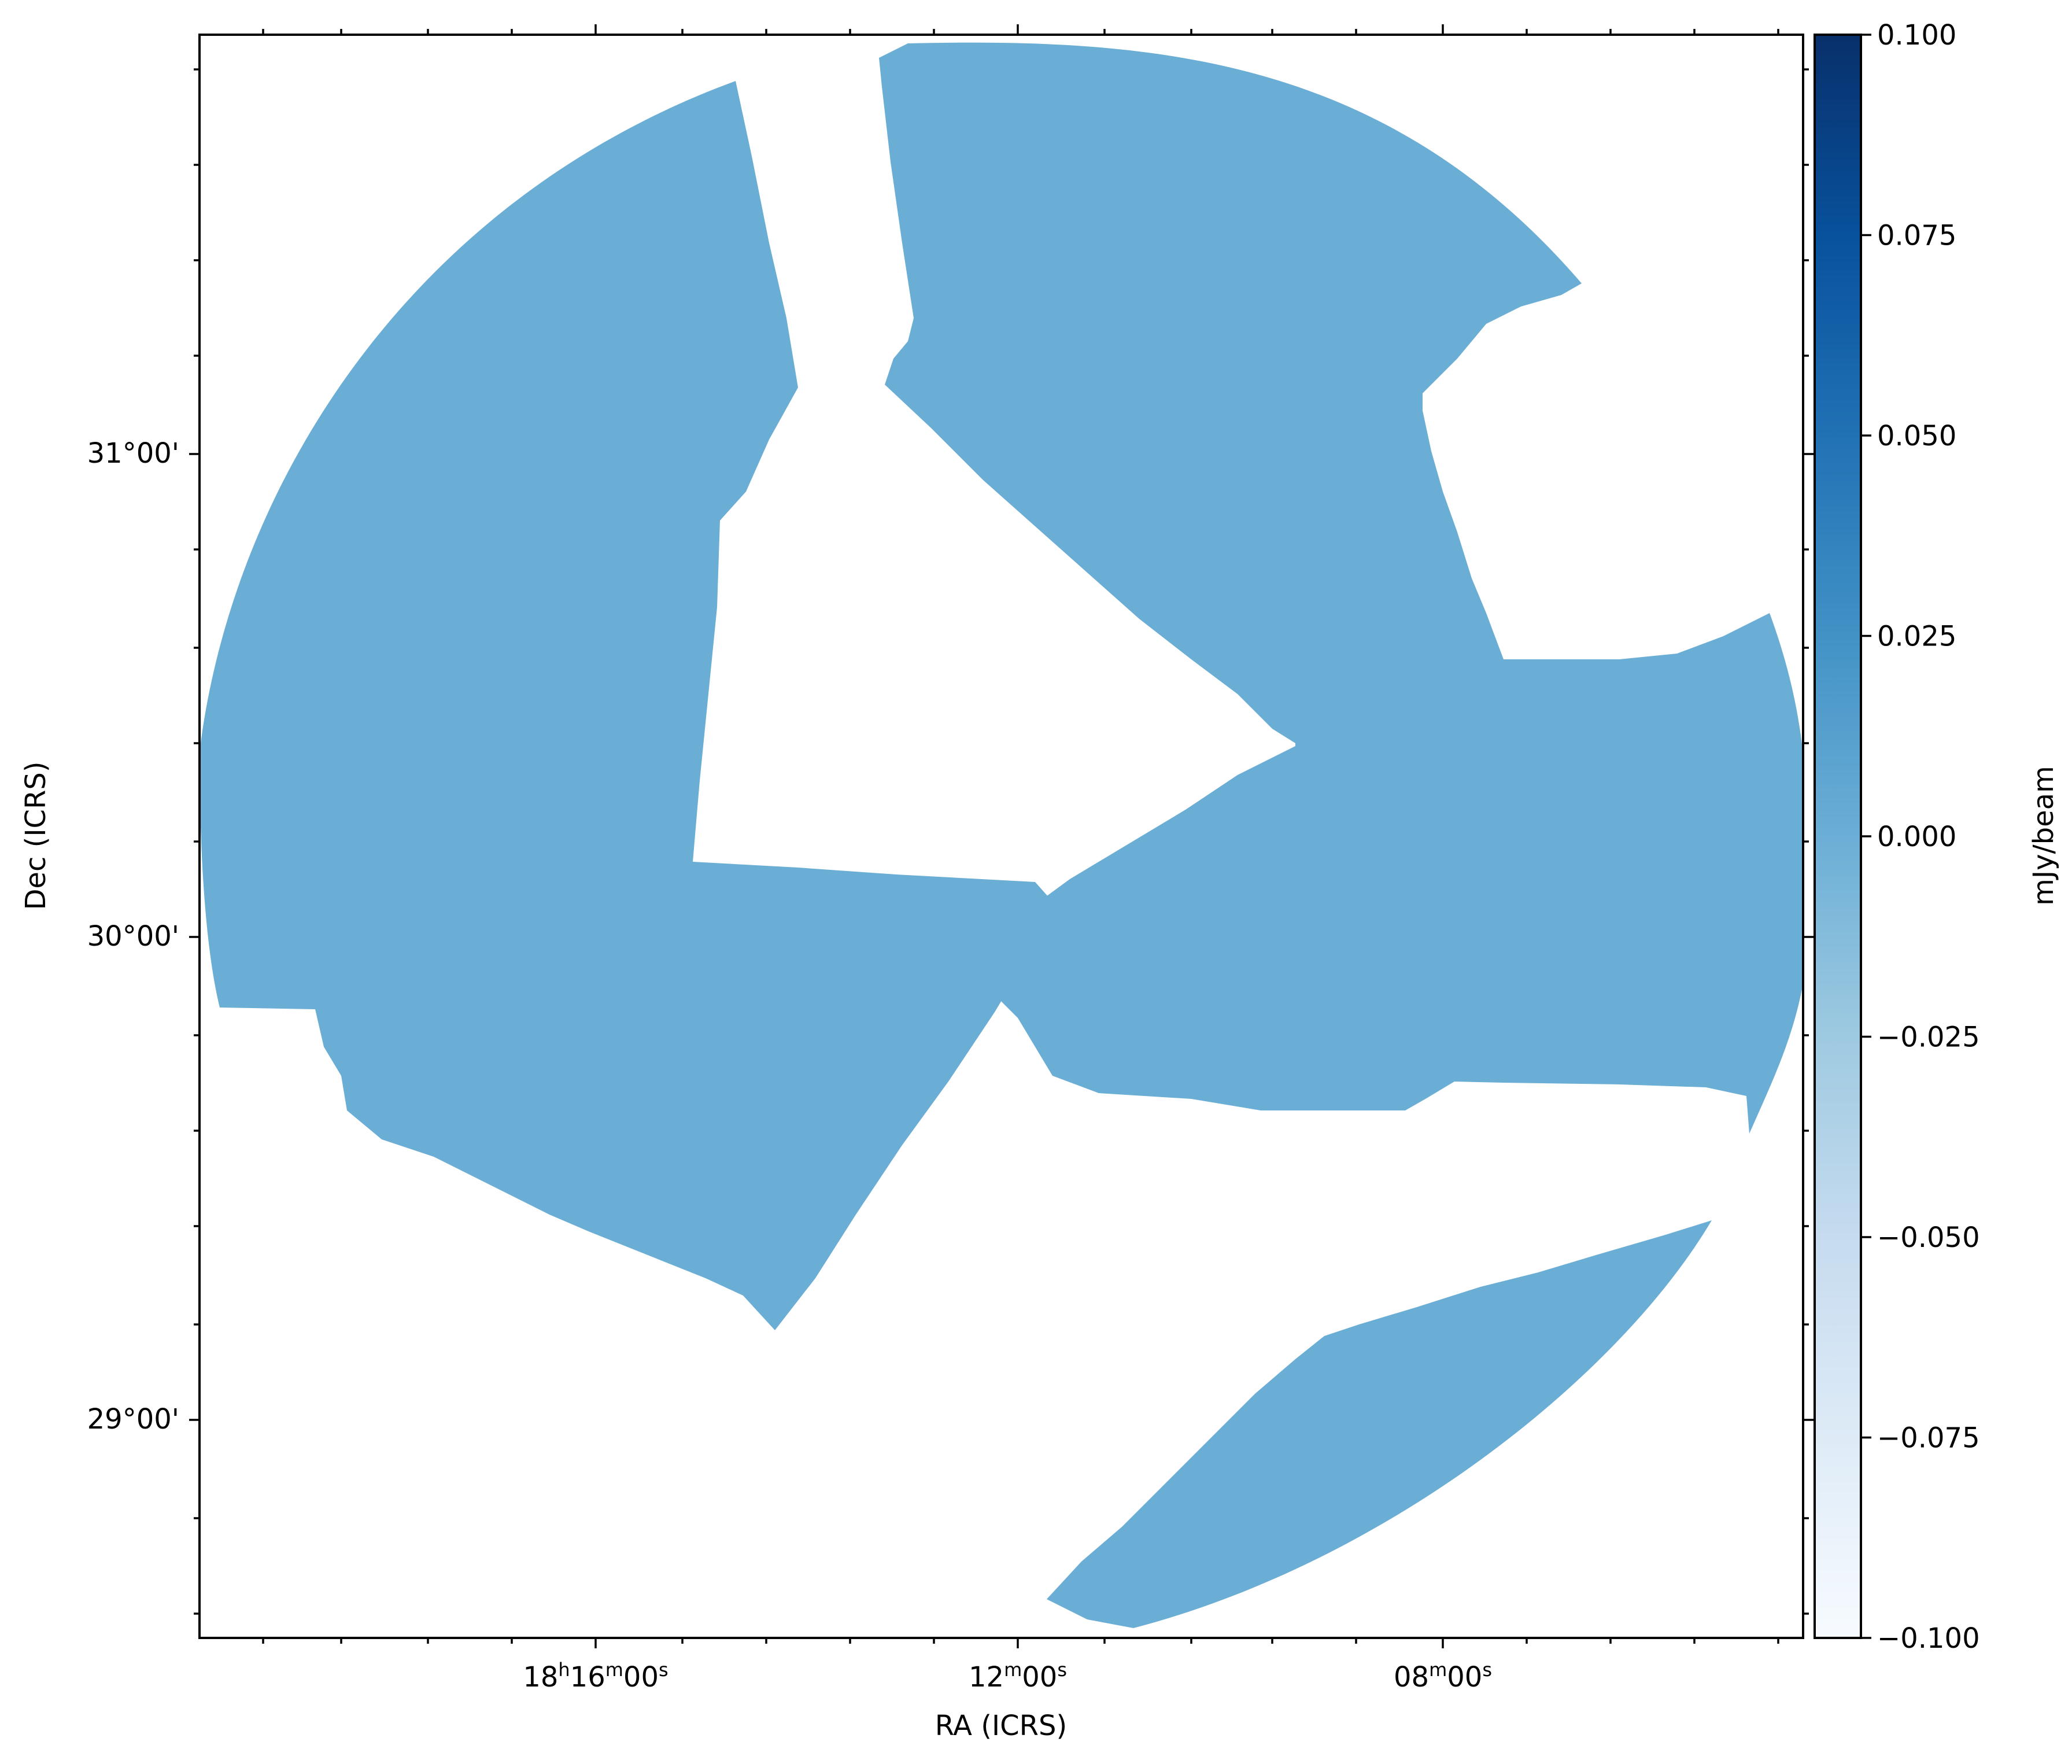  What do you see at coordinates (1001, 1726) in the screenshot?
I see `x-axis-title: RA (ICRS)` at bounding box center [1001, 1726].